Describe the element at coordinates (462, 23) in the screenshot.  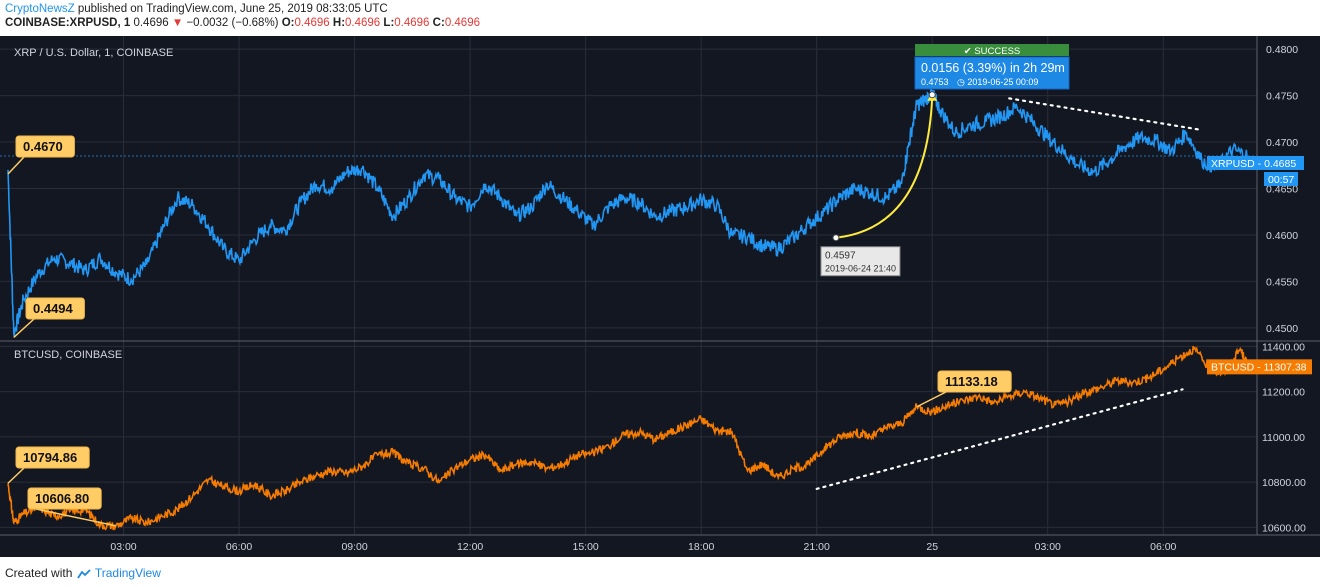
I see `close-value: 0.4696` at that location.